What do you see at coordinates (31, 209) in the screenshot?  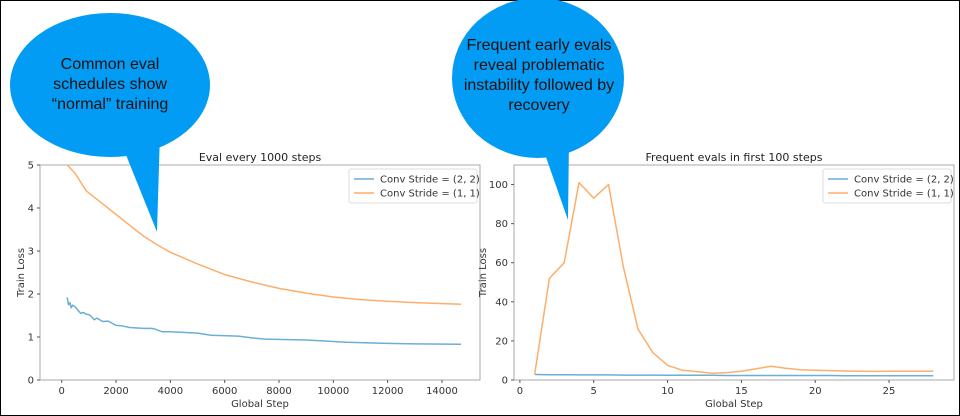 I see `y-tick-label: 4` at bounding box center [31, 209].